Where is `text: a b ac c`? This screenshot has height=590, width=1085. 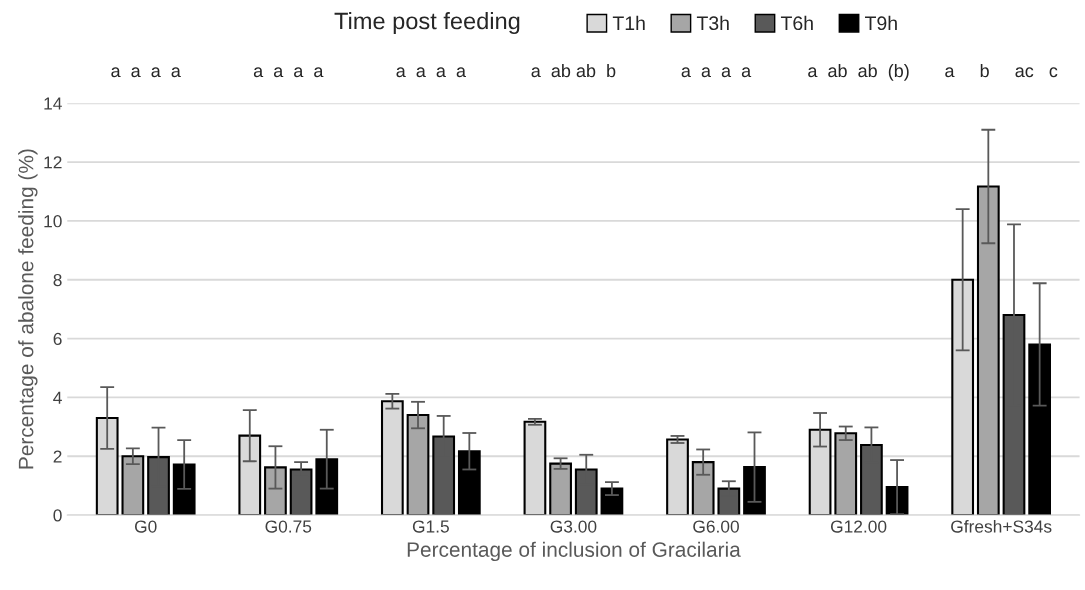 text: a b ac c is located at coordinates (1001, 70).